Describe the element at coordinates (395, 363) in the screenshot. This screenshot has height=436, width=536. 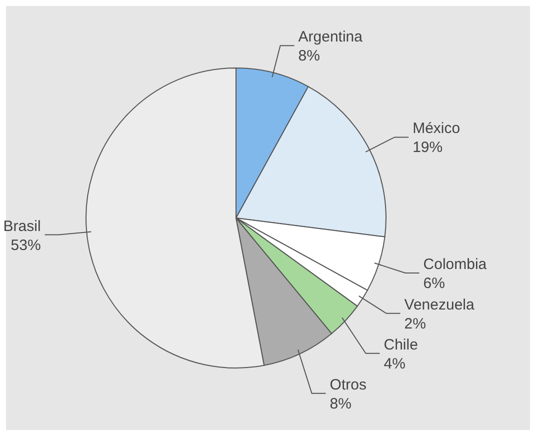
I see `data-label: 4%` at that location.